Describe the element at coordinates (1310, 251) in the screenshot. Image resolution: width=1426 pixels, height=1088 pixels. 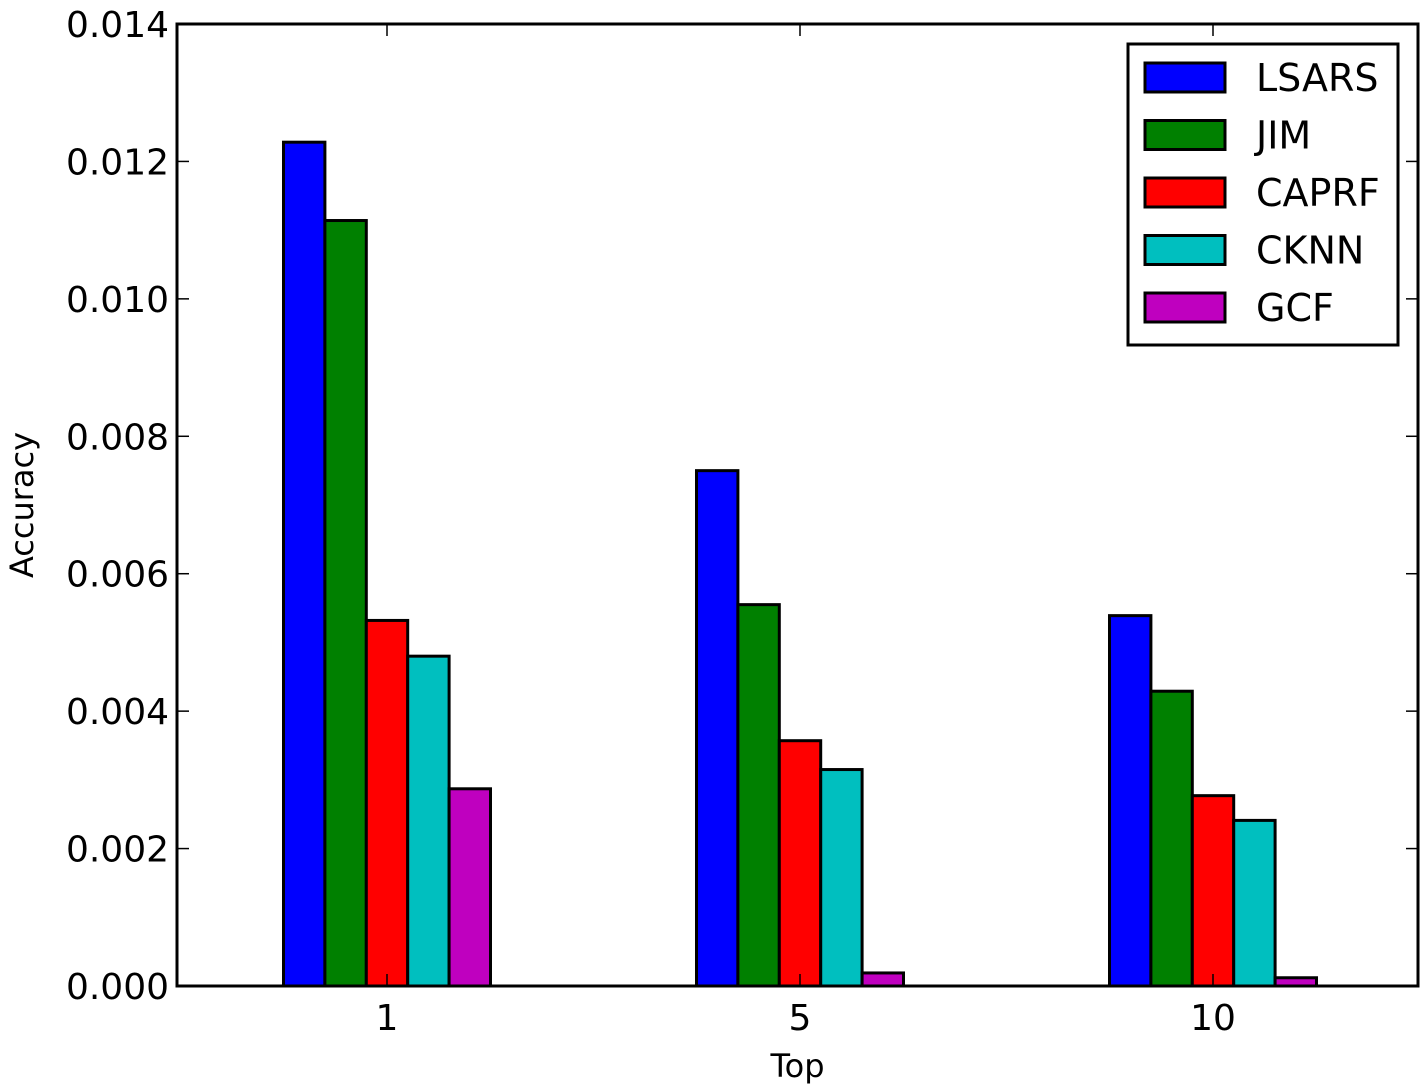
I see `legend-label-cknn: CKNN` at that location.